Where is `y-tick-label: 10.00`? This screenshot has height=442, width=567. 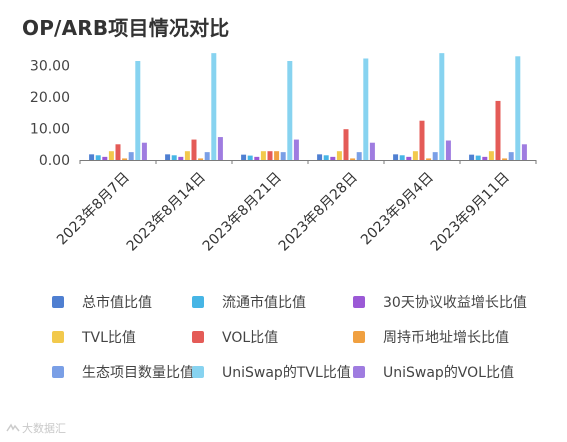 y-tick-label: 10.00 is located at coordinates (50, 130).